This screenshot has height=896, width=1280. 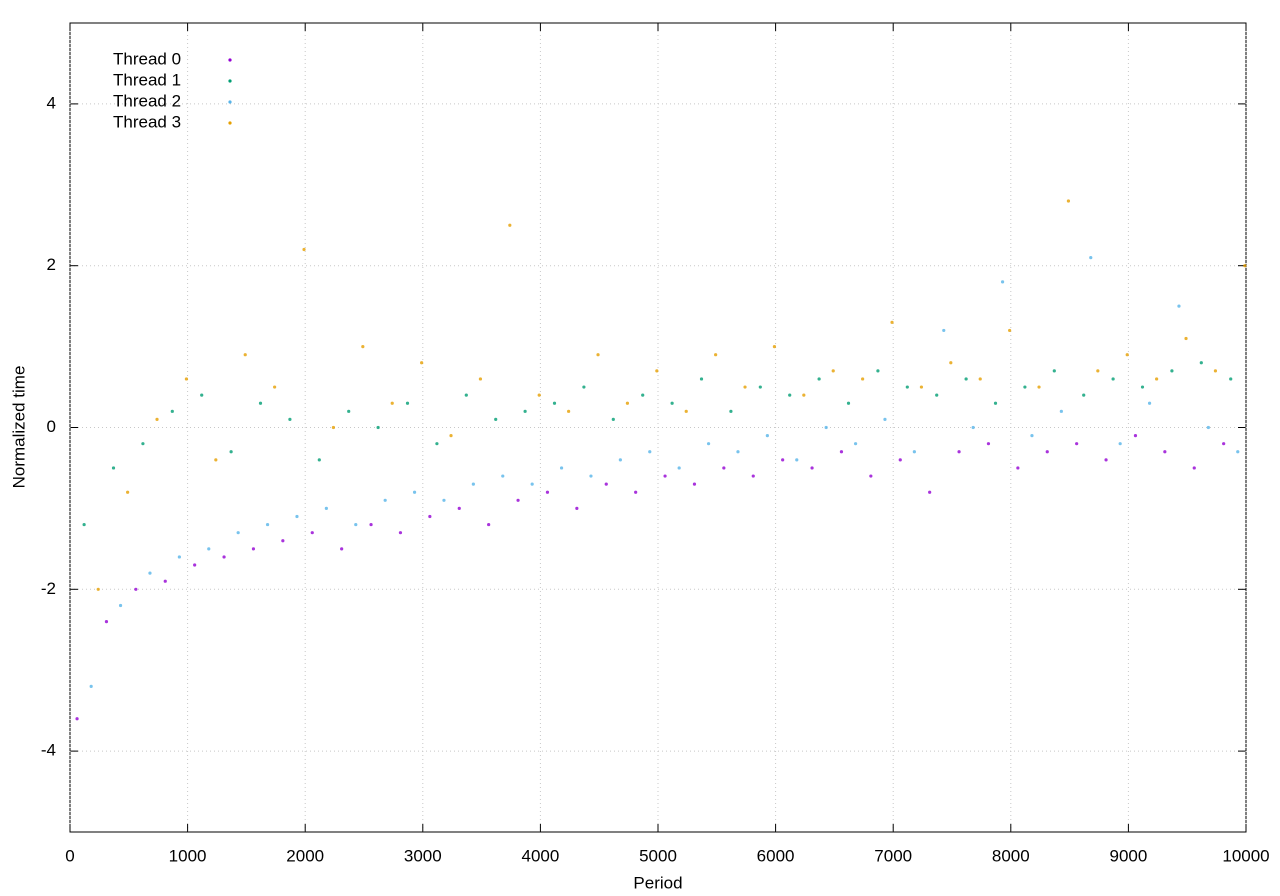 What do you see at coordinates (188, 855) in the screenshot?
I see `x-tick-label: 1000` at bounding box center [188, 855].